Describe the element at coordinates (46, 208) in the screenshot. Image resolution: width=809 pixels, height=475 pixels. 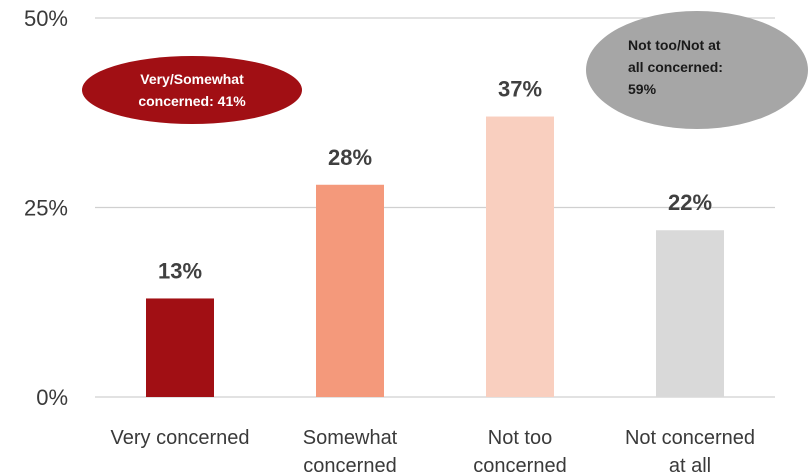
I see `y-tick-label: 25%` at that location.